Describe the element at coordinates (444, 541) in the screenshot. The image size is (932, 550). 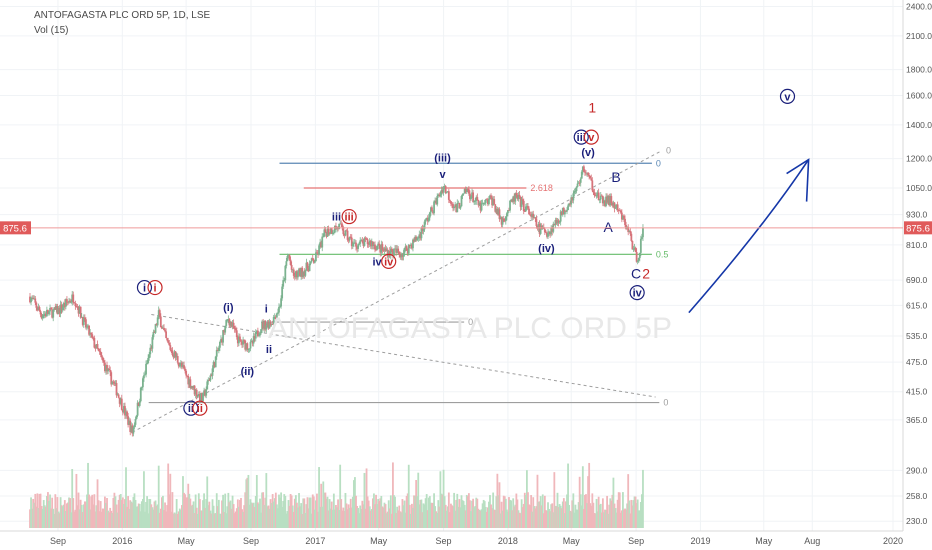
I see `x-tick-label: Sep` at that location.